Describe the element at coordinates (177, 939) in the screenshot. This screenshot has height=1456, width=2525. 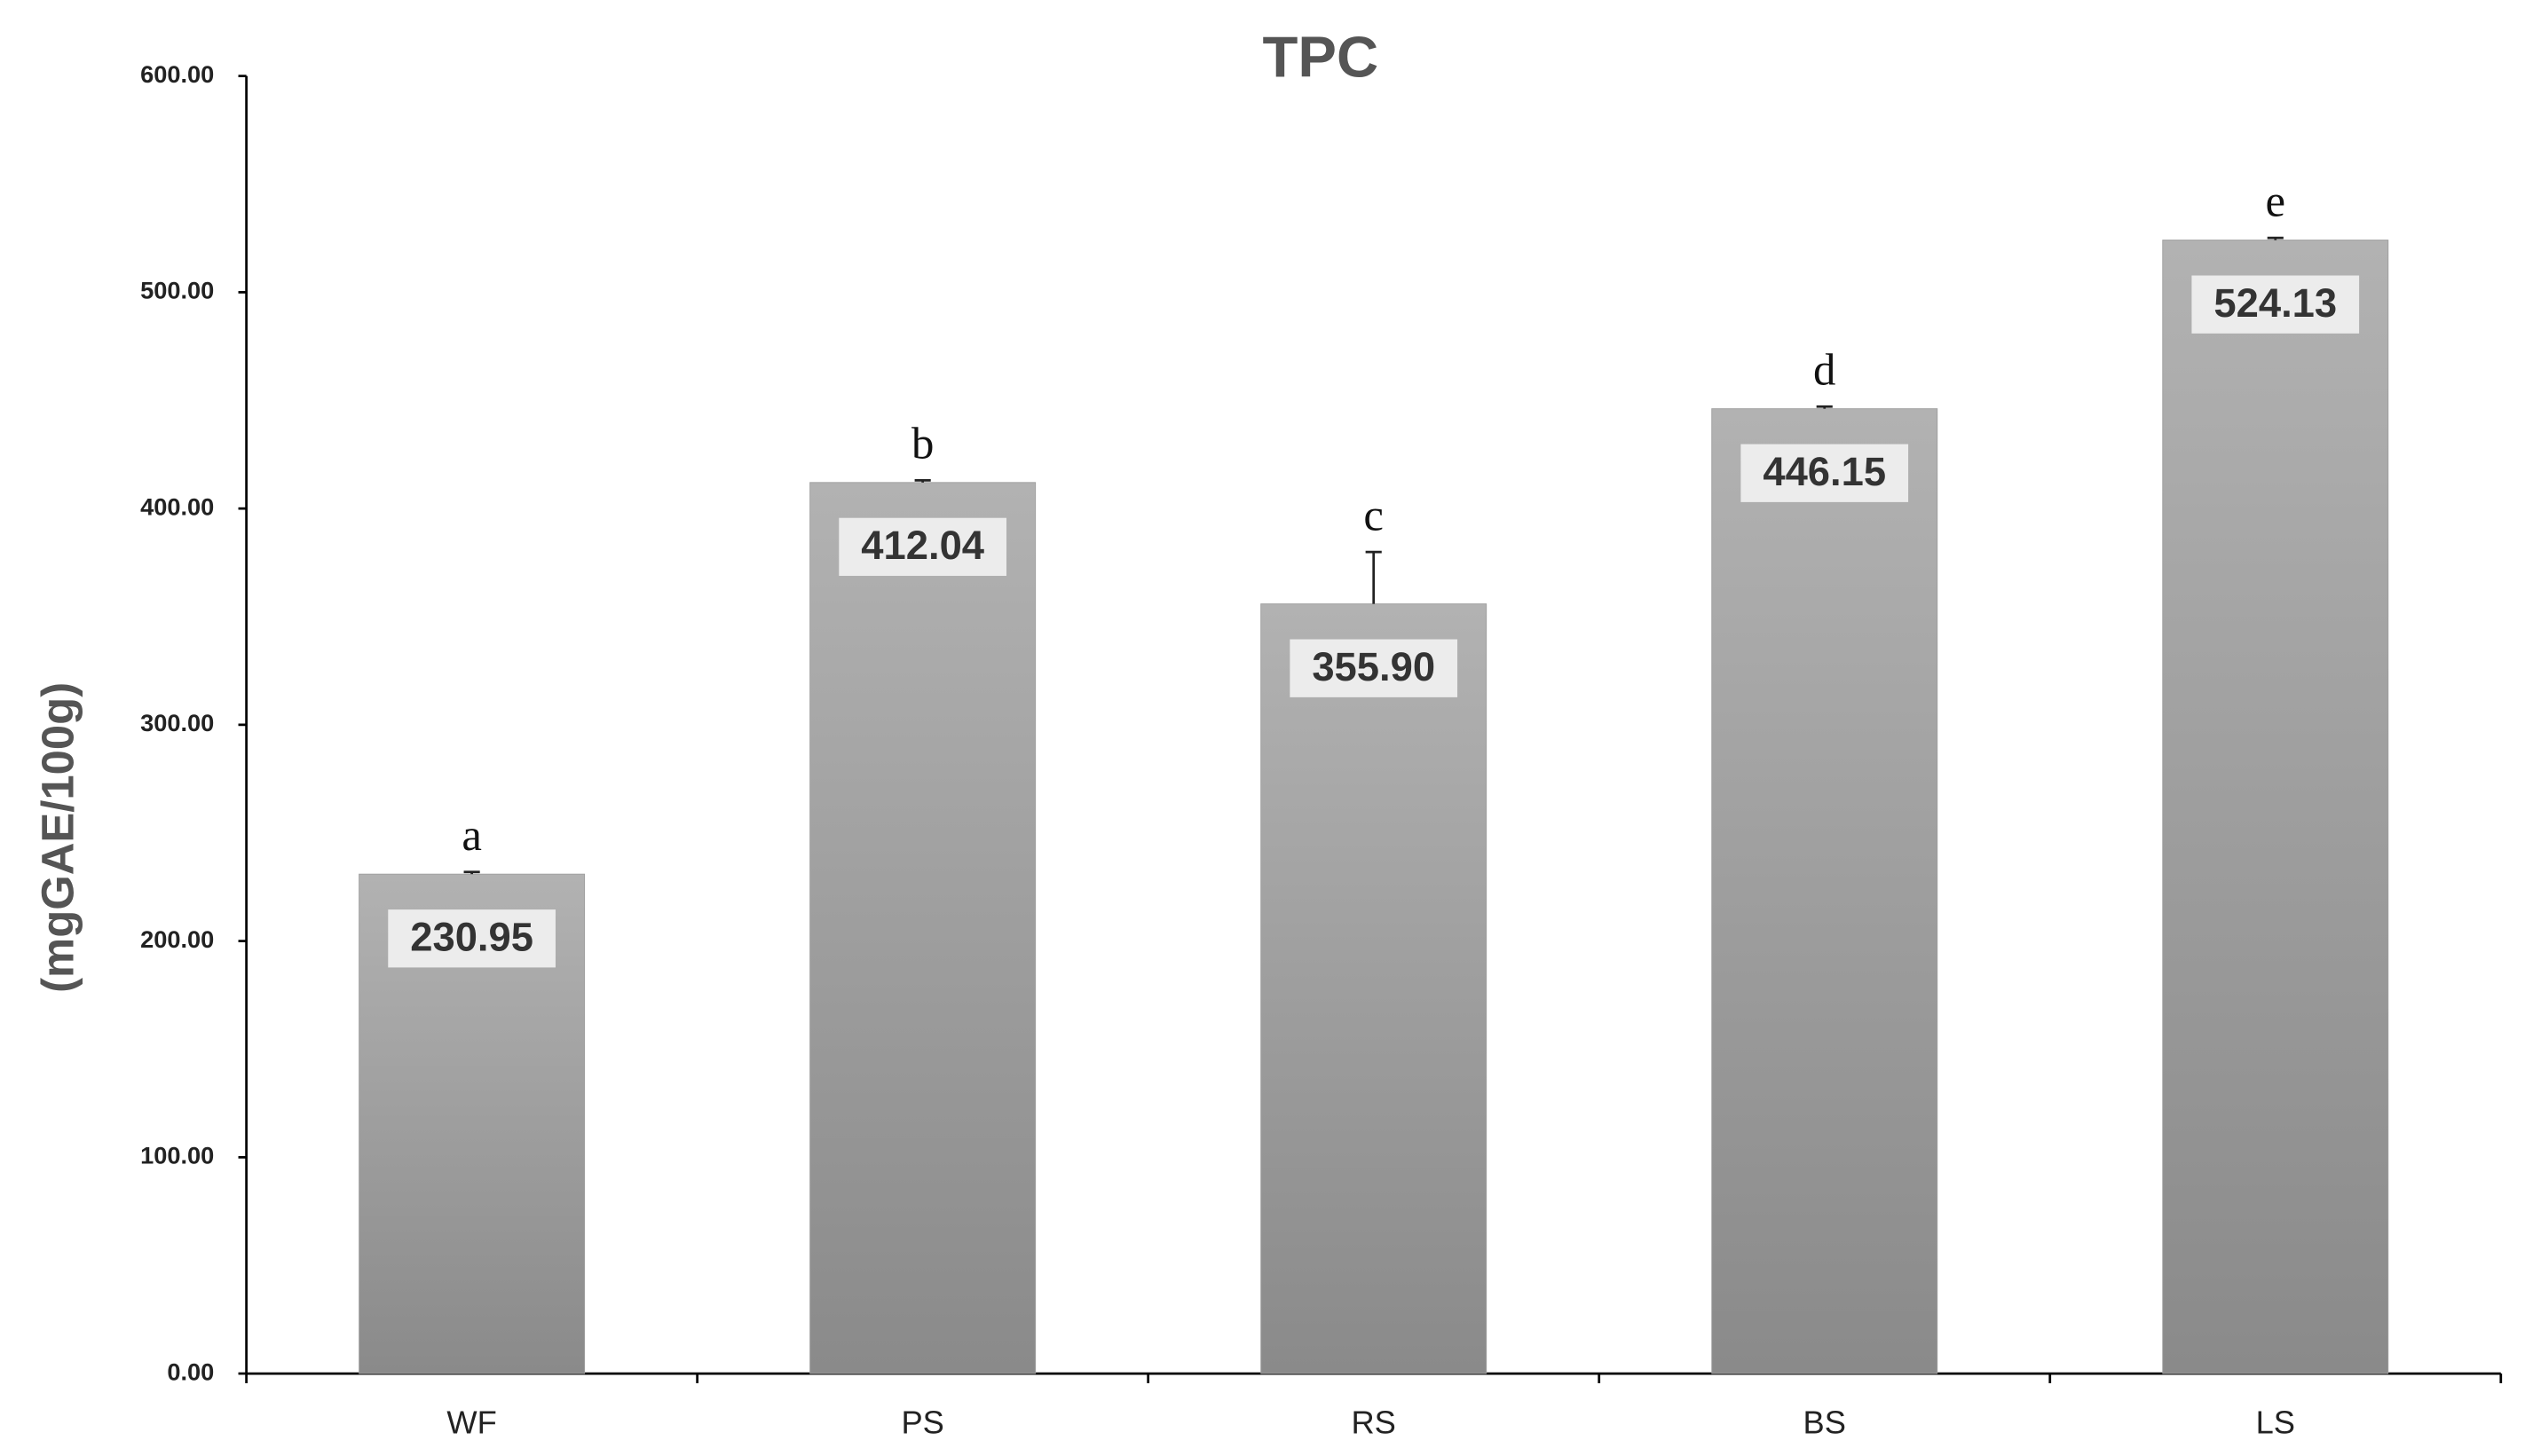
I see `y-tick-label: 200.00` at that location.